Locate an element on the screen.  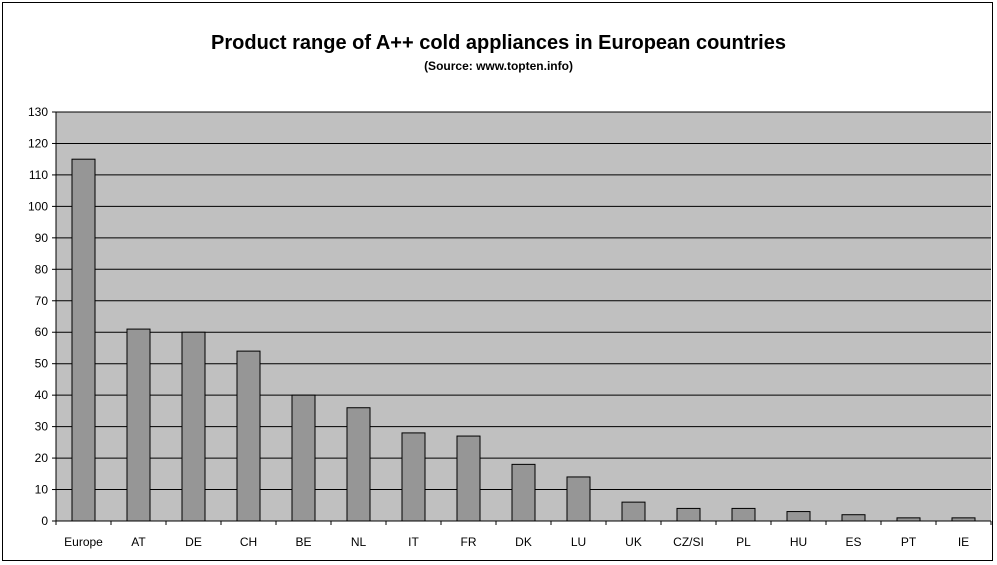
x-tick-label: ES is located at coordinates (853, 542).